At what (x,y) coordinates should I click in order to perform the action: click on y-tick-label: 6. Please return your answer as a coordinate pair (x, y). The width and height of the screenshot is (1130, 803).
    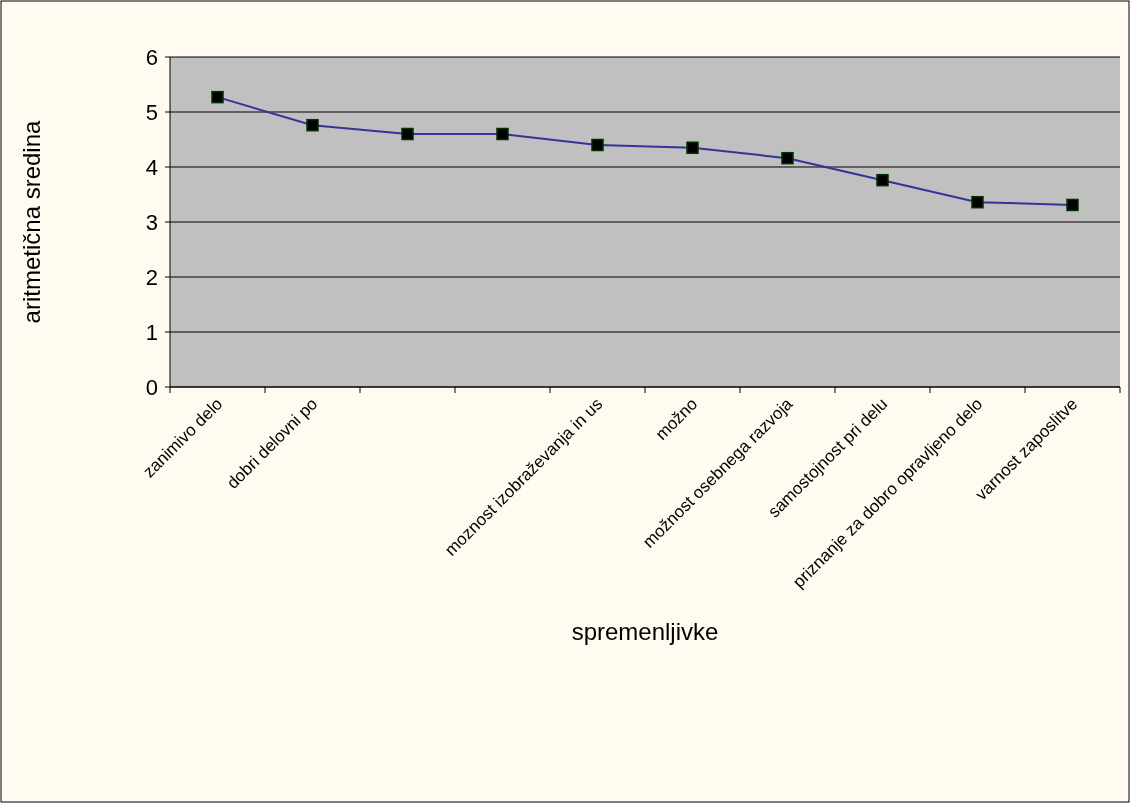
    Looking at the image, I should click on (151, 57).